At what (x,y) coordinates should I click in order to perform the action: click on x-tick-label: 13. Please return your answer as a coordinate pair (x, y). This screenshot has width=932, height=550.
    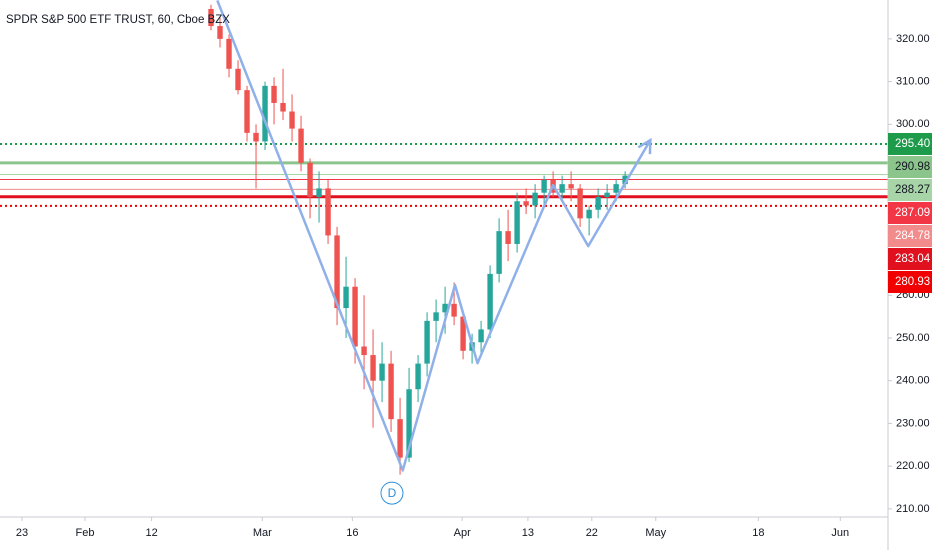
    Looking at the image, I should click on (528, 533).